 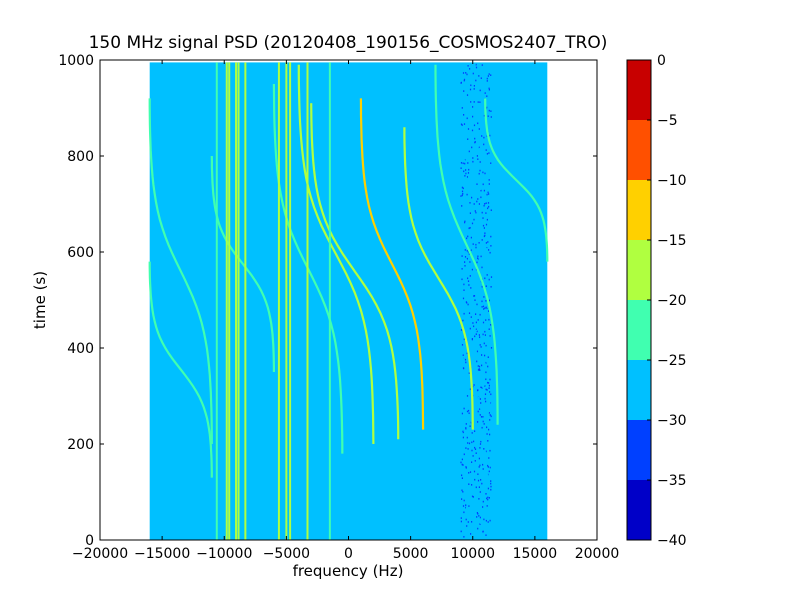 What do you see at coordinates (672, 181) in the screenshot?
I see `colorbar-tick-label: −10` at bounding box center [672, 181].